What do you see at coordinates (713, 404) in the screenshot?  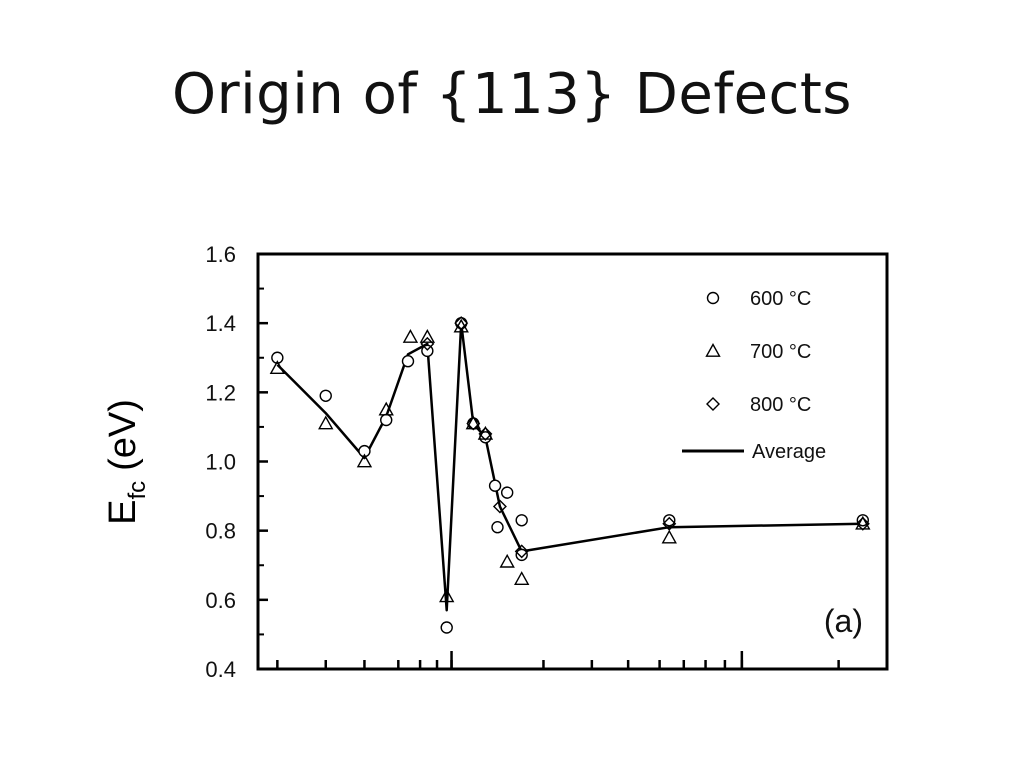 I see `legend-marker-diamond` at bounding box center [713, 404].